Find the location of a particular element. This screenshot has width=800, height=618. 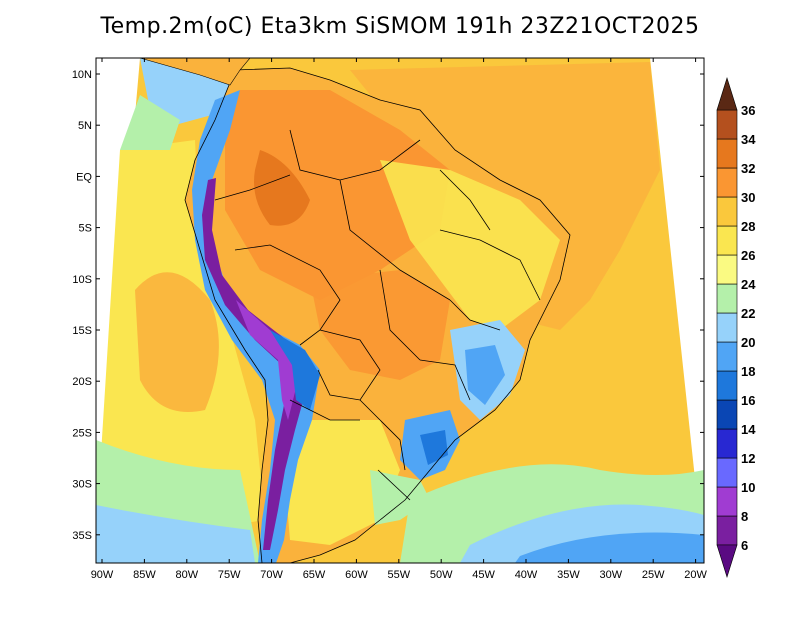

amazon-hotter is located at coordinates (282, 188).